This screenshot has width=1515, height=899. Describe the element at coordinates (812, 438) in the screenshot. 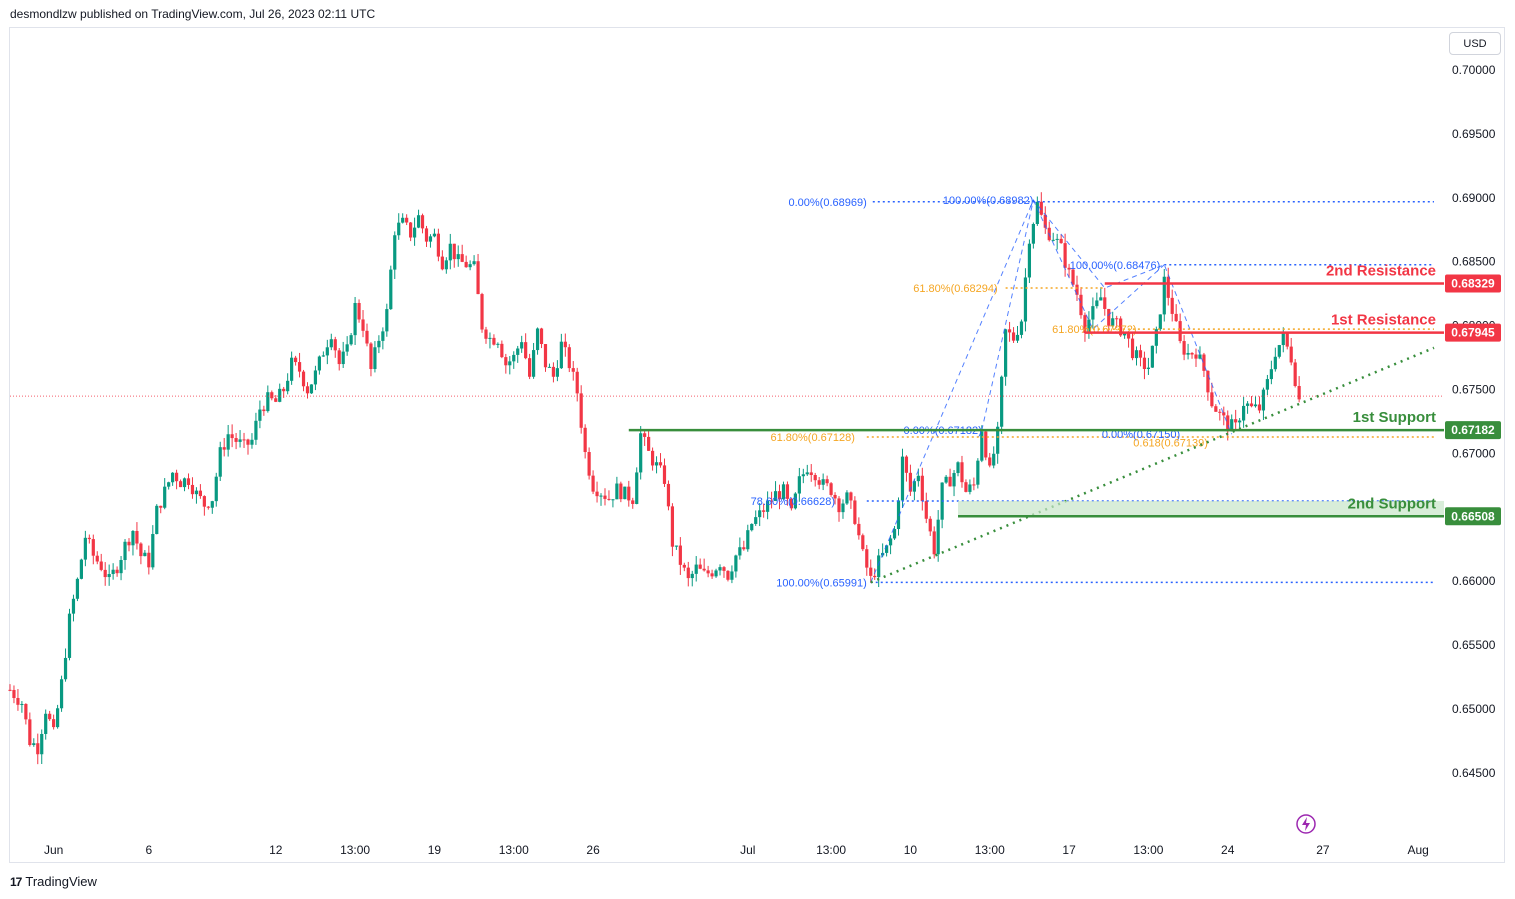

I see `fib-label: 61.80%(0.67128)` at that location.